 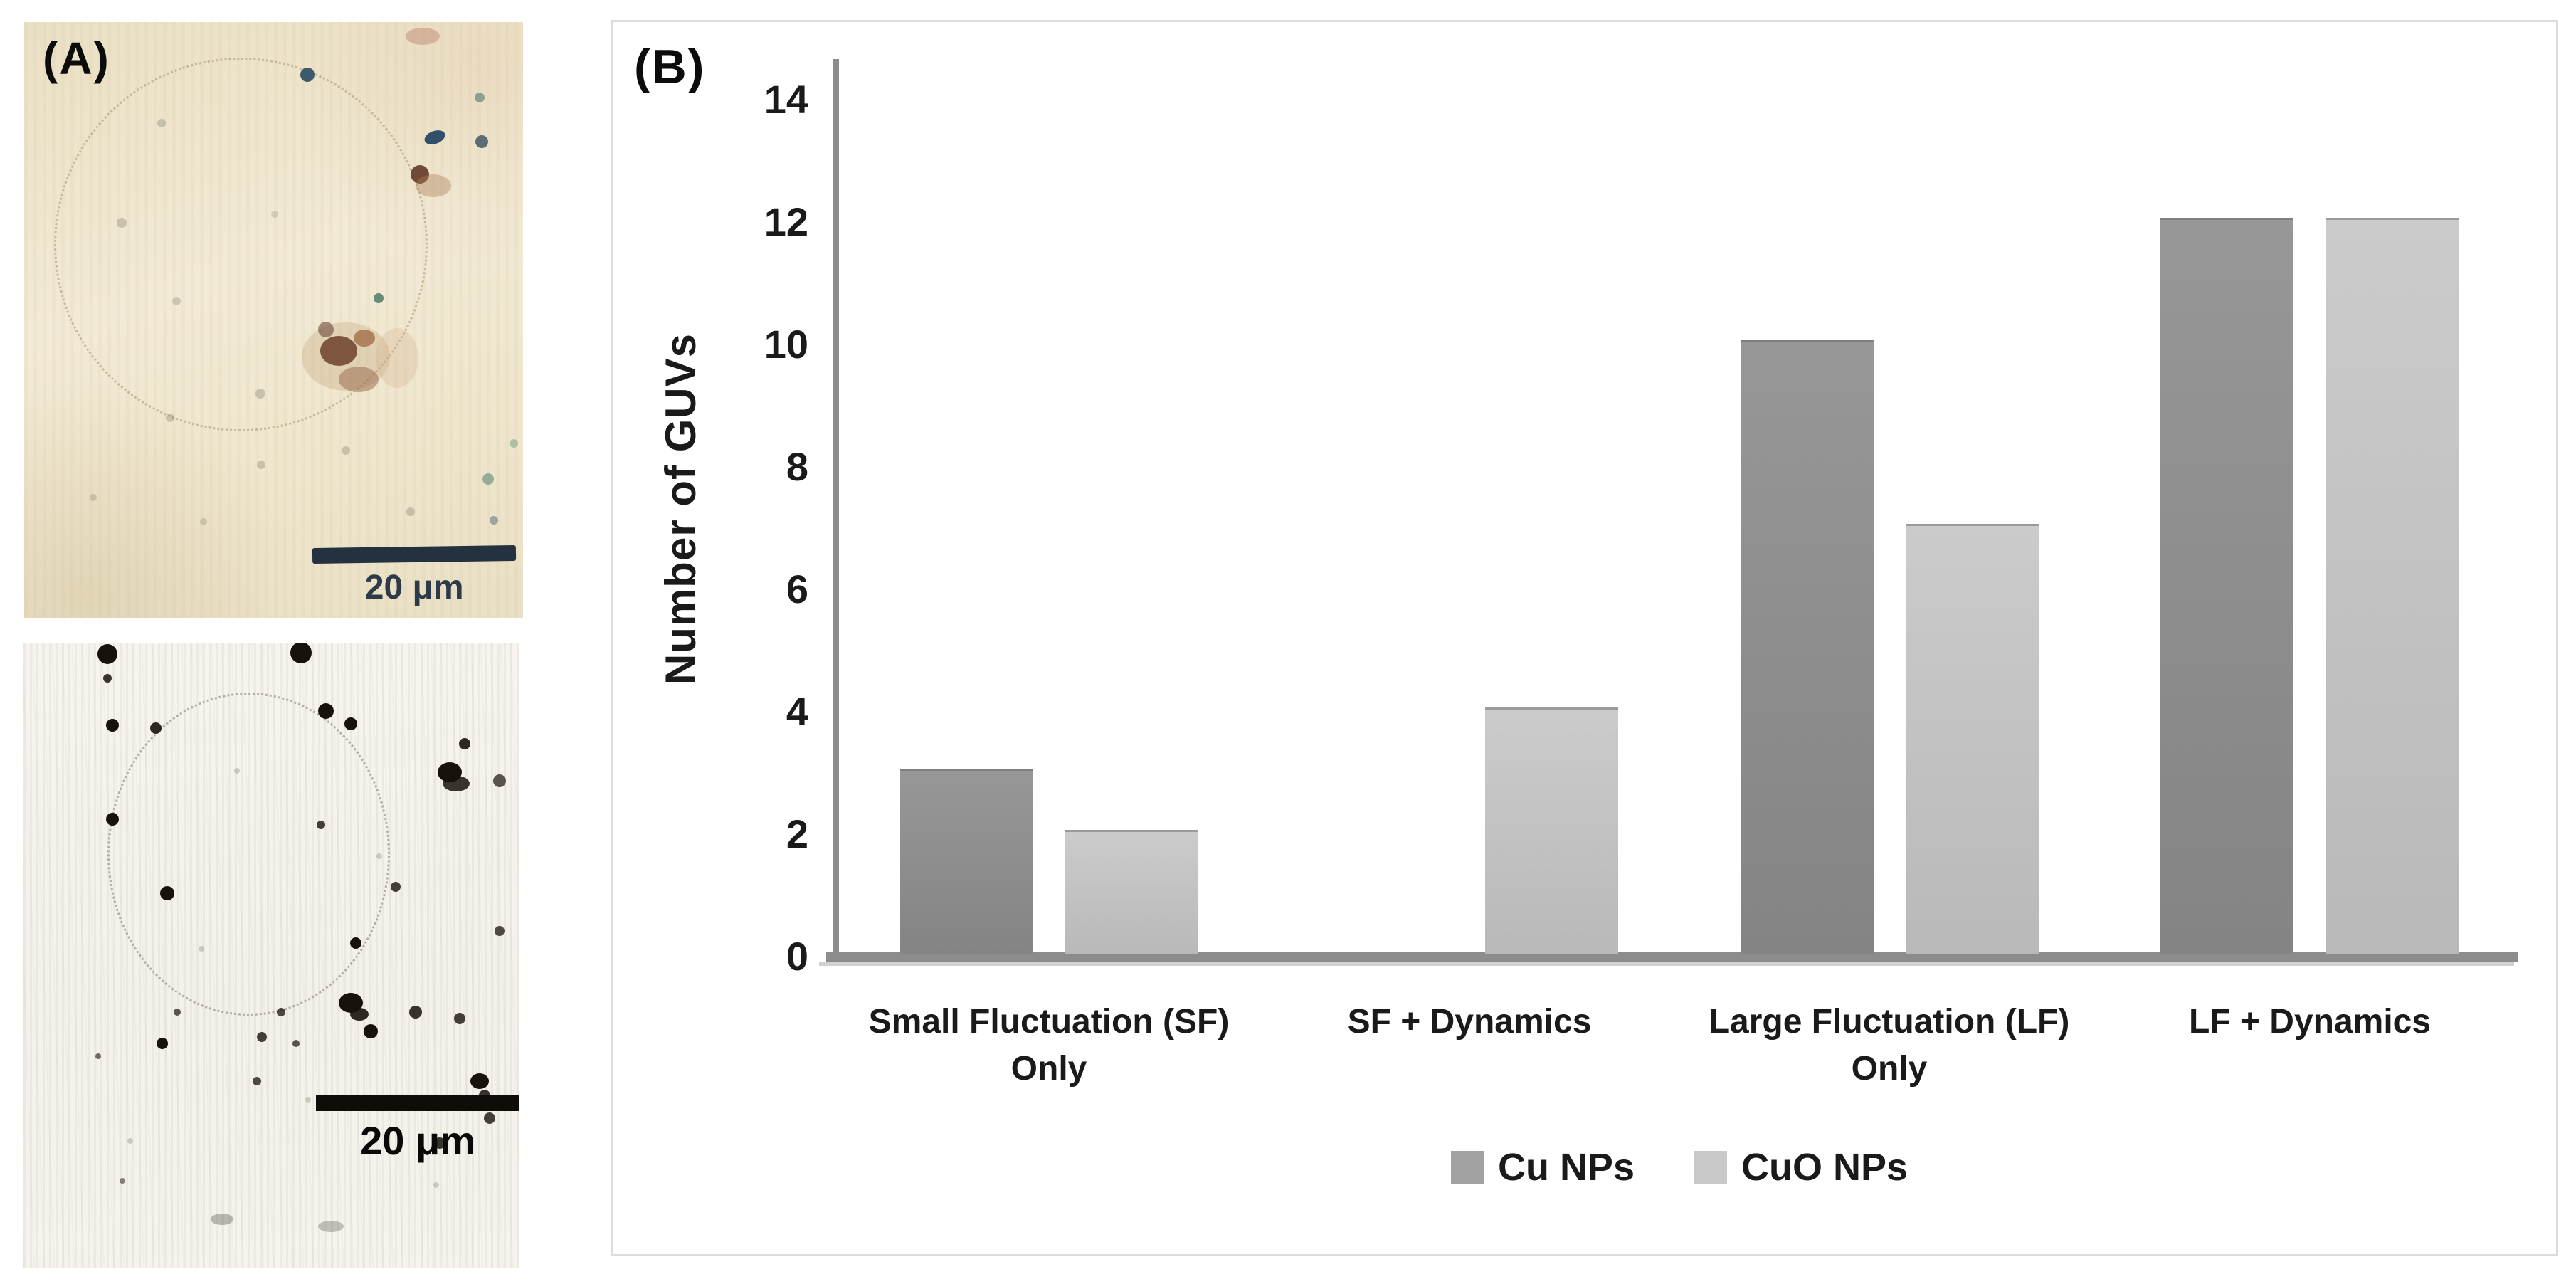 What do you see at coordinates (1049, 1046) in the screenshot?
I see `category-label-0: Small Fluctuation (SF) Only` at bounding box center [1049, 1046].